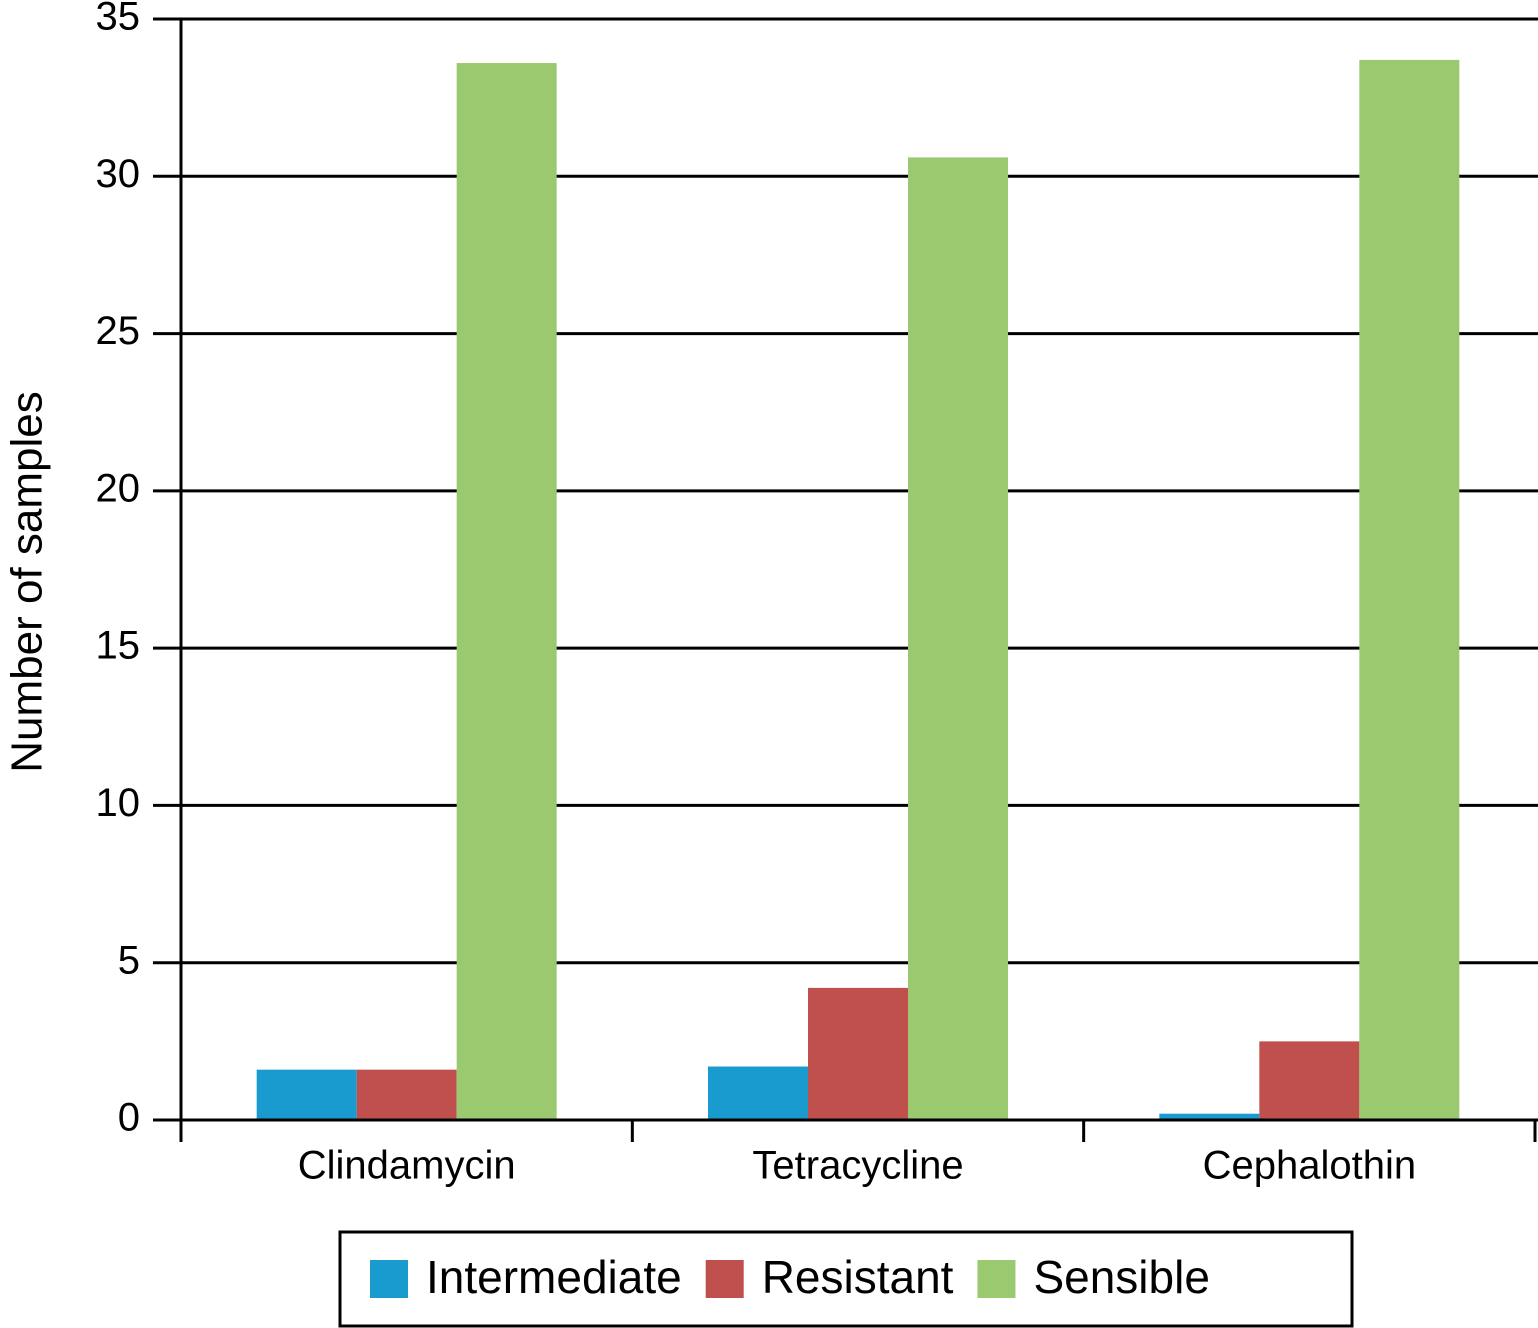 The image size is (1538, 1328). What do you see at coordinates (118, 488) in the screenshot?
I see `y-tick-label: 20` at bounding box center [118, 488].